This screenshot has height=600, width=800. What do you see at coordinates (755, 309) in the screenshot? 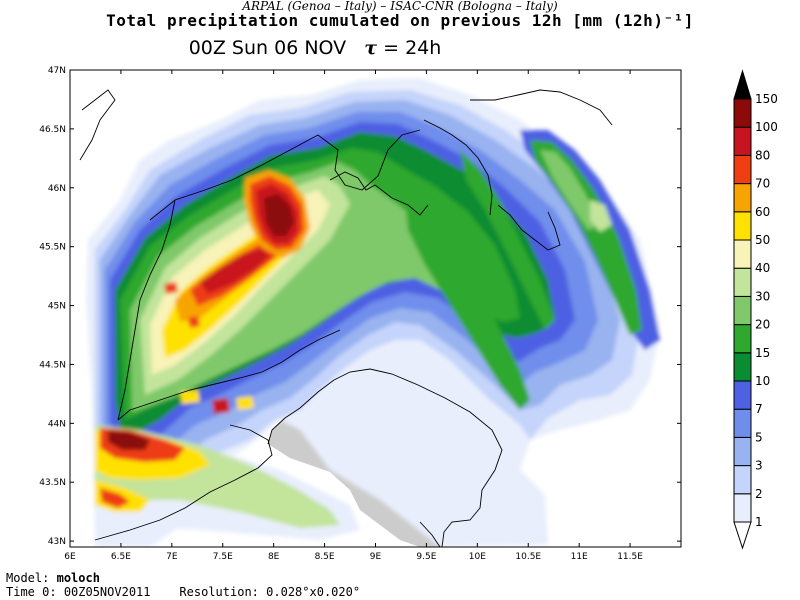
I see `colorbar: 1 2 3 5 7 10 15 20 30 40 50 60 70 80 100 150` at bounding box center [755, 309].